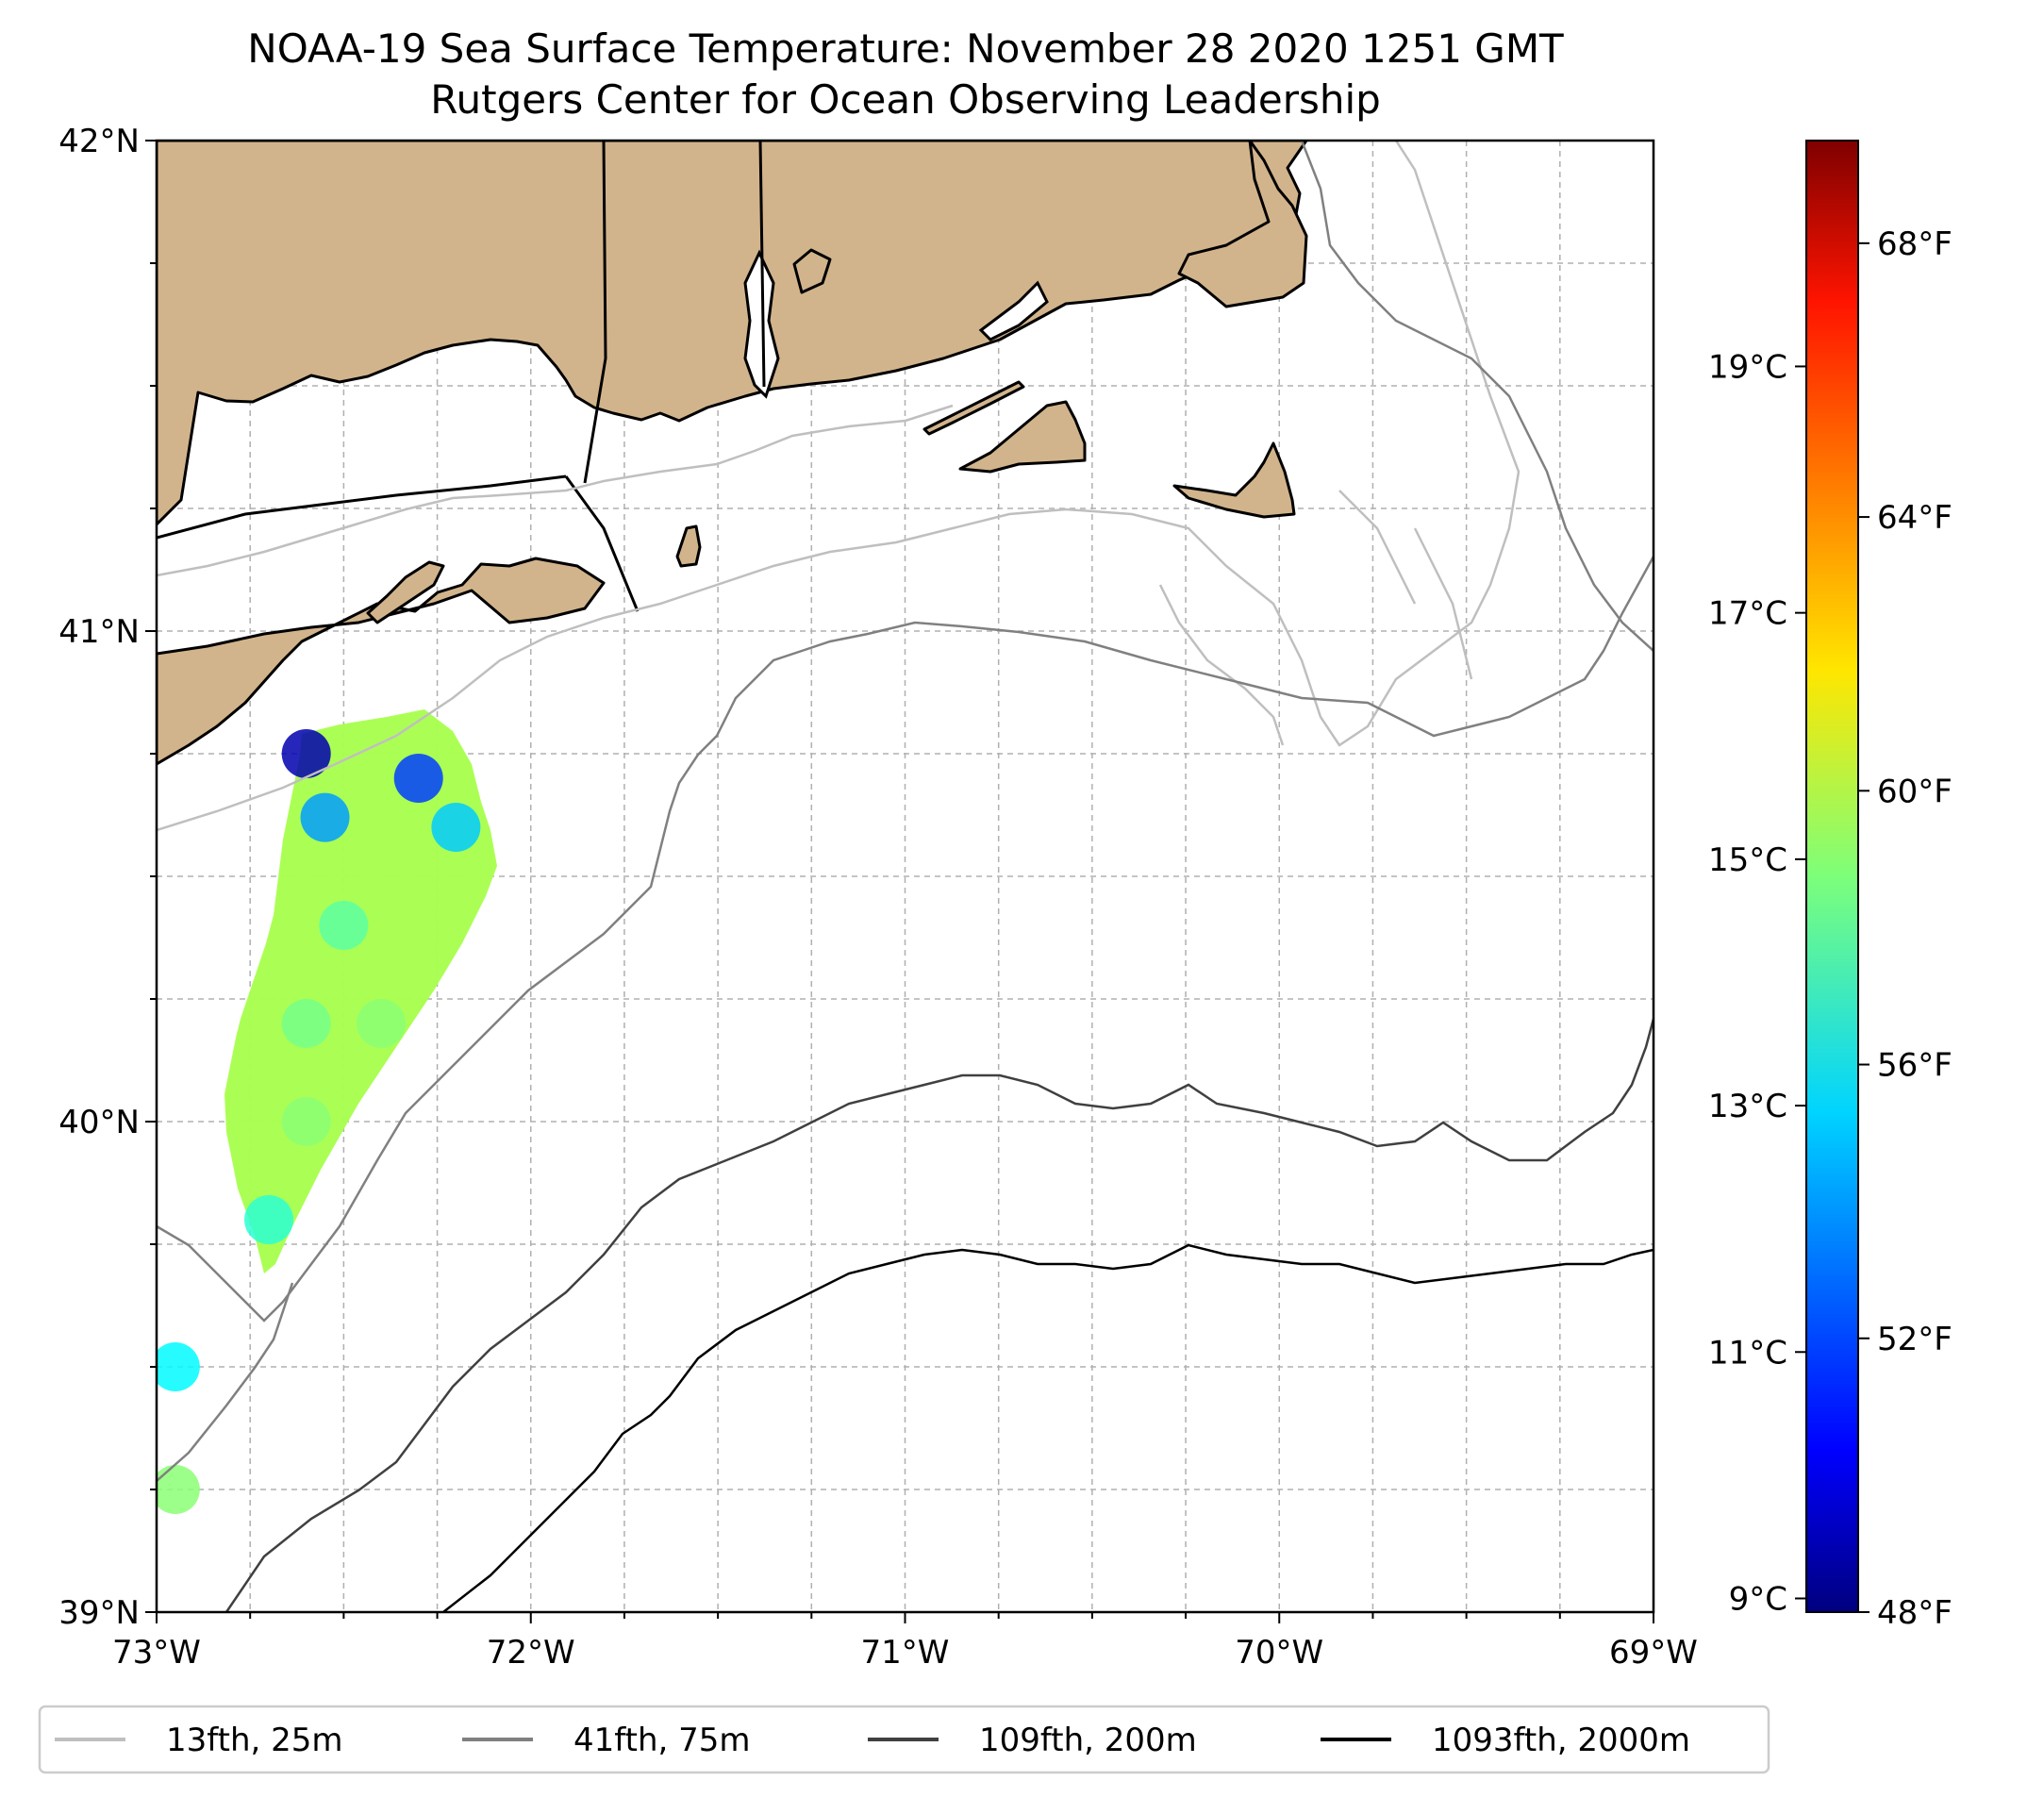 The height and width of the screenshot is (1797, 2044). I want to click on colorbar-f-tick-label: 52°F, so click(1915, 1339).